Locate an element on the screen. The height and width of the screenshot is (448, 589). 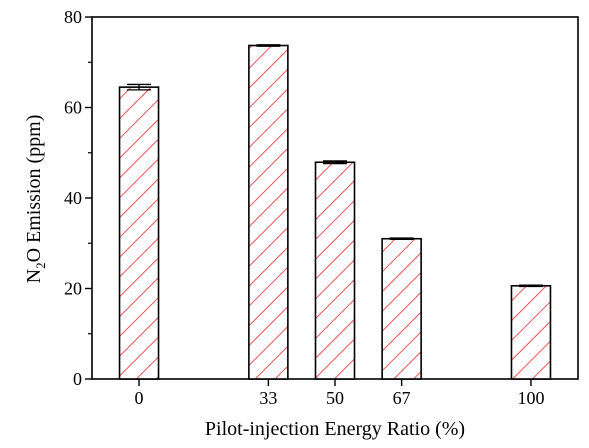
y-axis: 0 20 40 60 80 is located at coordinates (78, 198).